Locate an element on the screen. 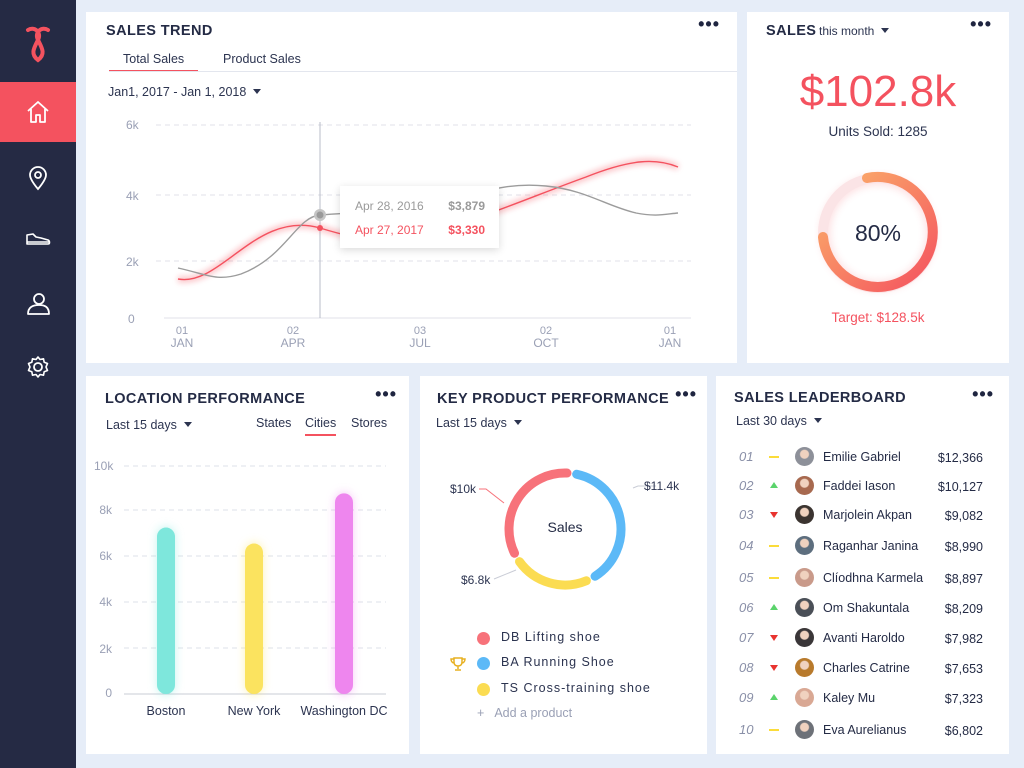 The width and height of the screenshot is (1024, 768). leaderboard-row: 02 Faddei Iason $10,127 is located at coordinates (862, 492).